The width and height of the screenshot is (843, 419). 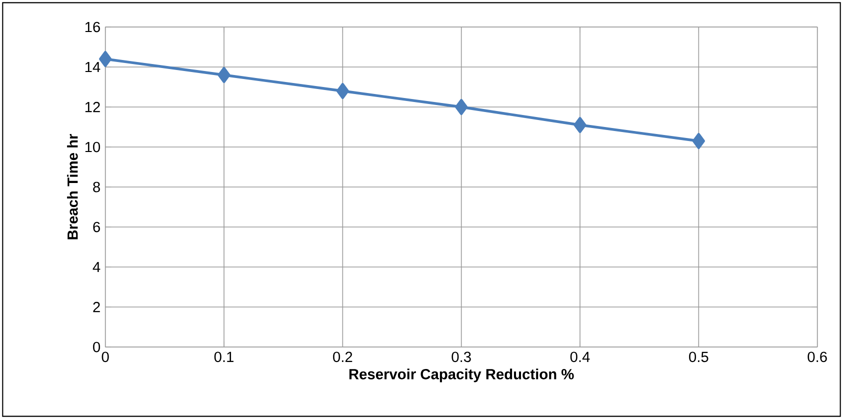 What do you see at coordinates (72, 187) in the screenshot?
I see `y-axis-title: Breach Time hr` at bounding box center [72, 187].